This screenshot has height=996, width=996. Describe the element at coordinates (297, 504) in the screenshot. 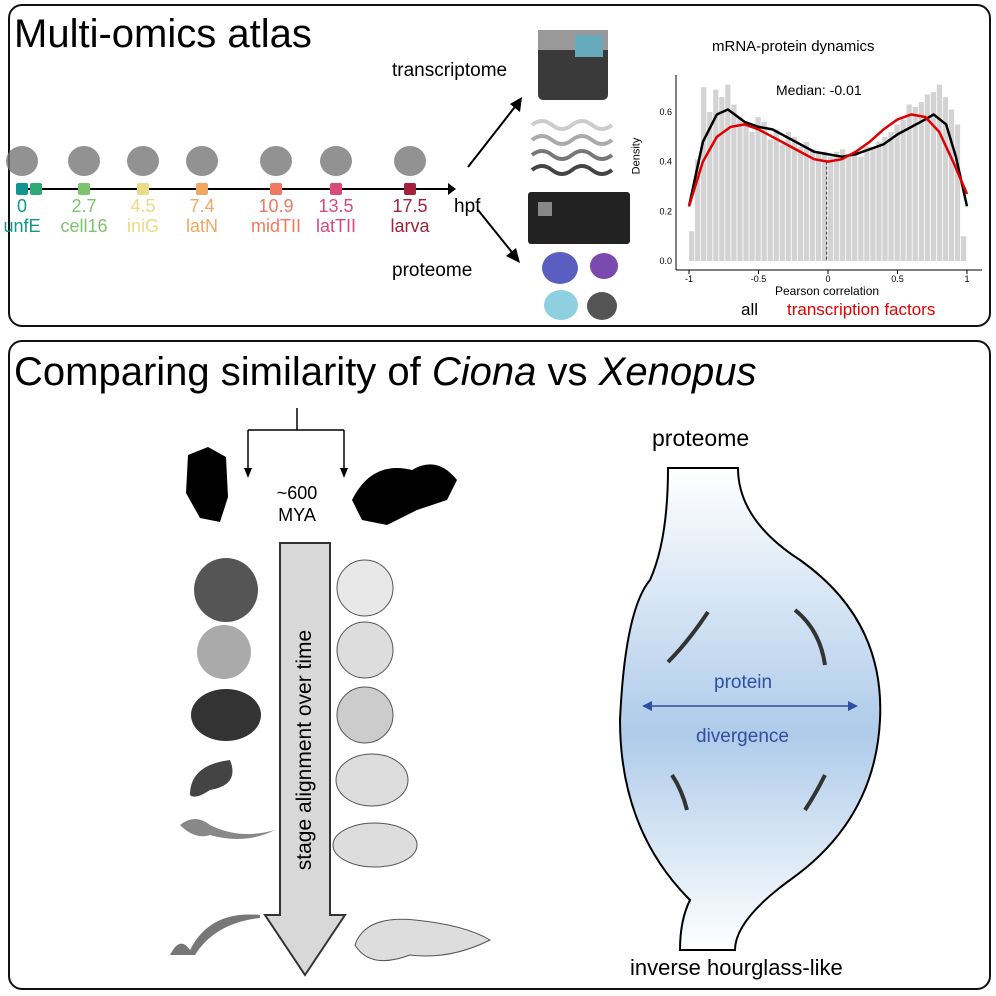

I see `divergence-time: ~600 MYA` at that location.